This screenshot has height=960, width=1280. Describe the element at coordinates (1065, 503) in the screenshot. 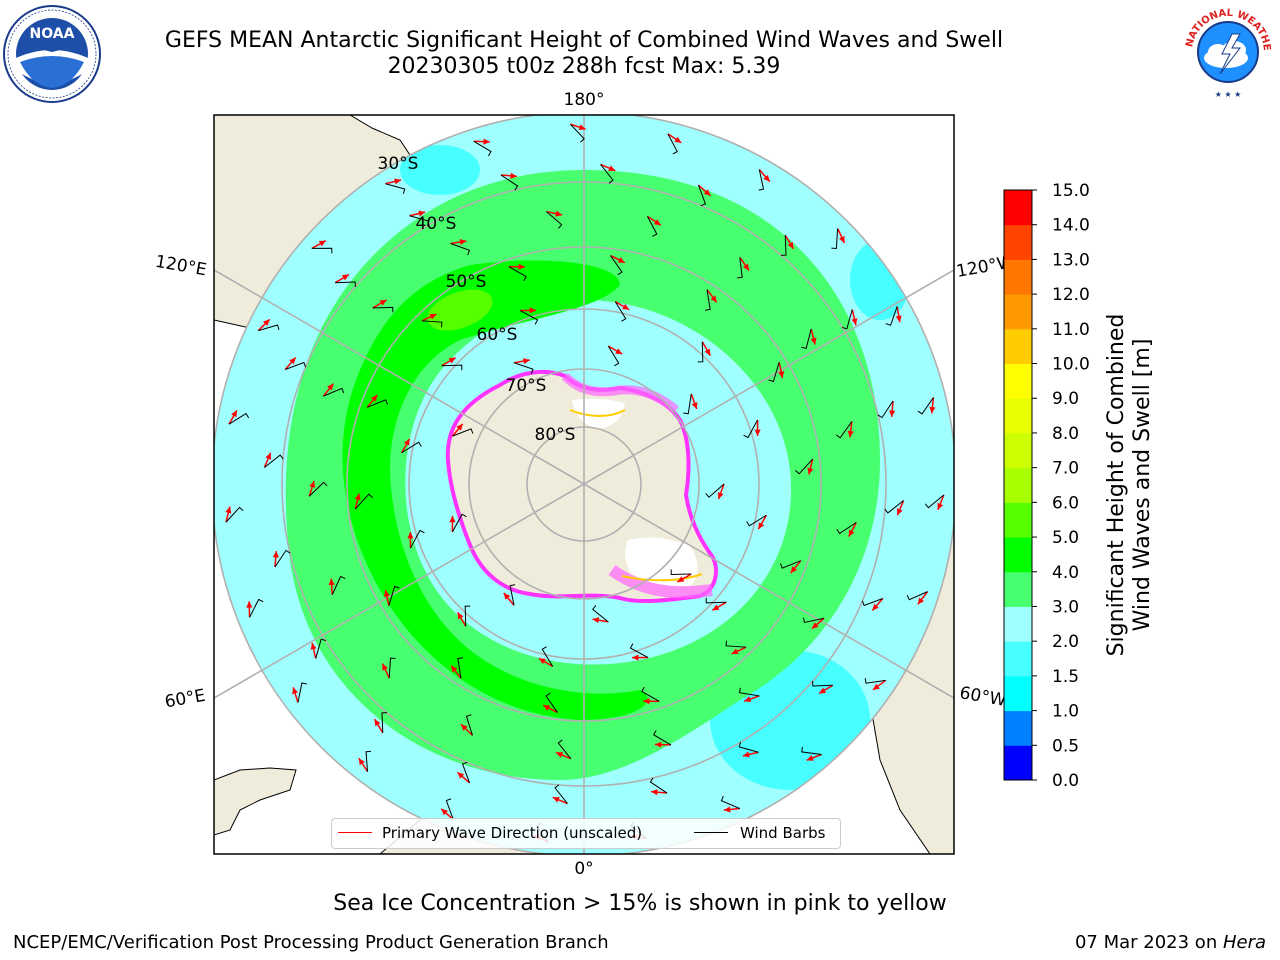

I see `colorbar-tick-label: 6.0` at that location.